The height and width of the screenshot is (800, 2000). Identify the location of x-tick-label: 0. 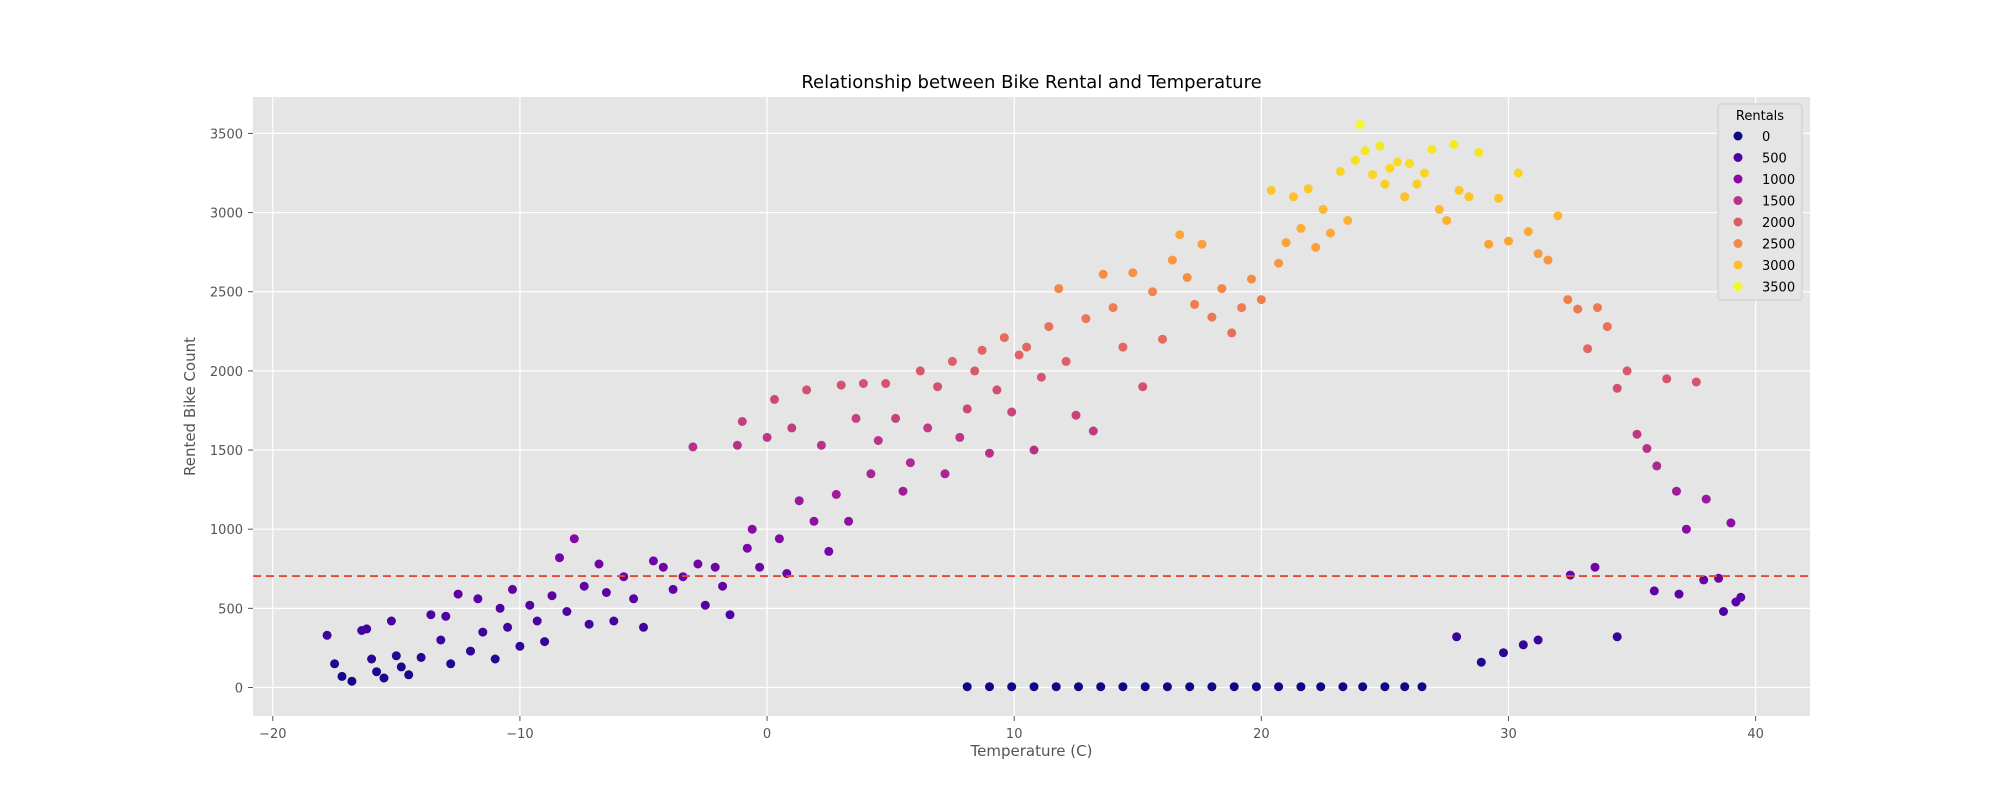
(767, 734).